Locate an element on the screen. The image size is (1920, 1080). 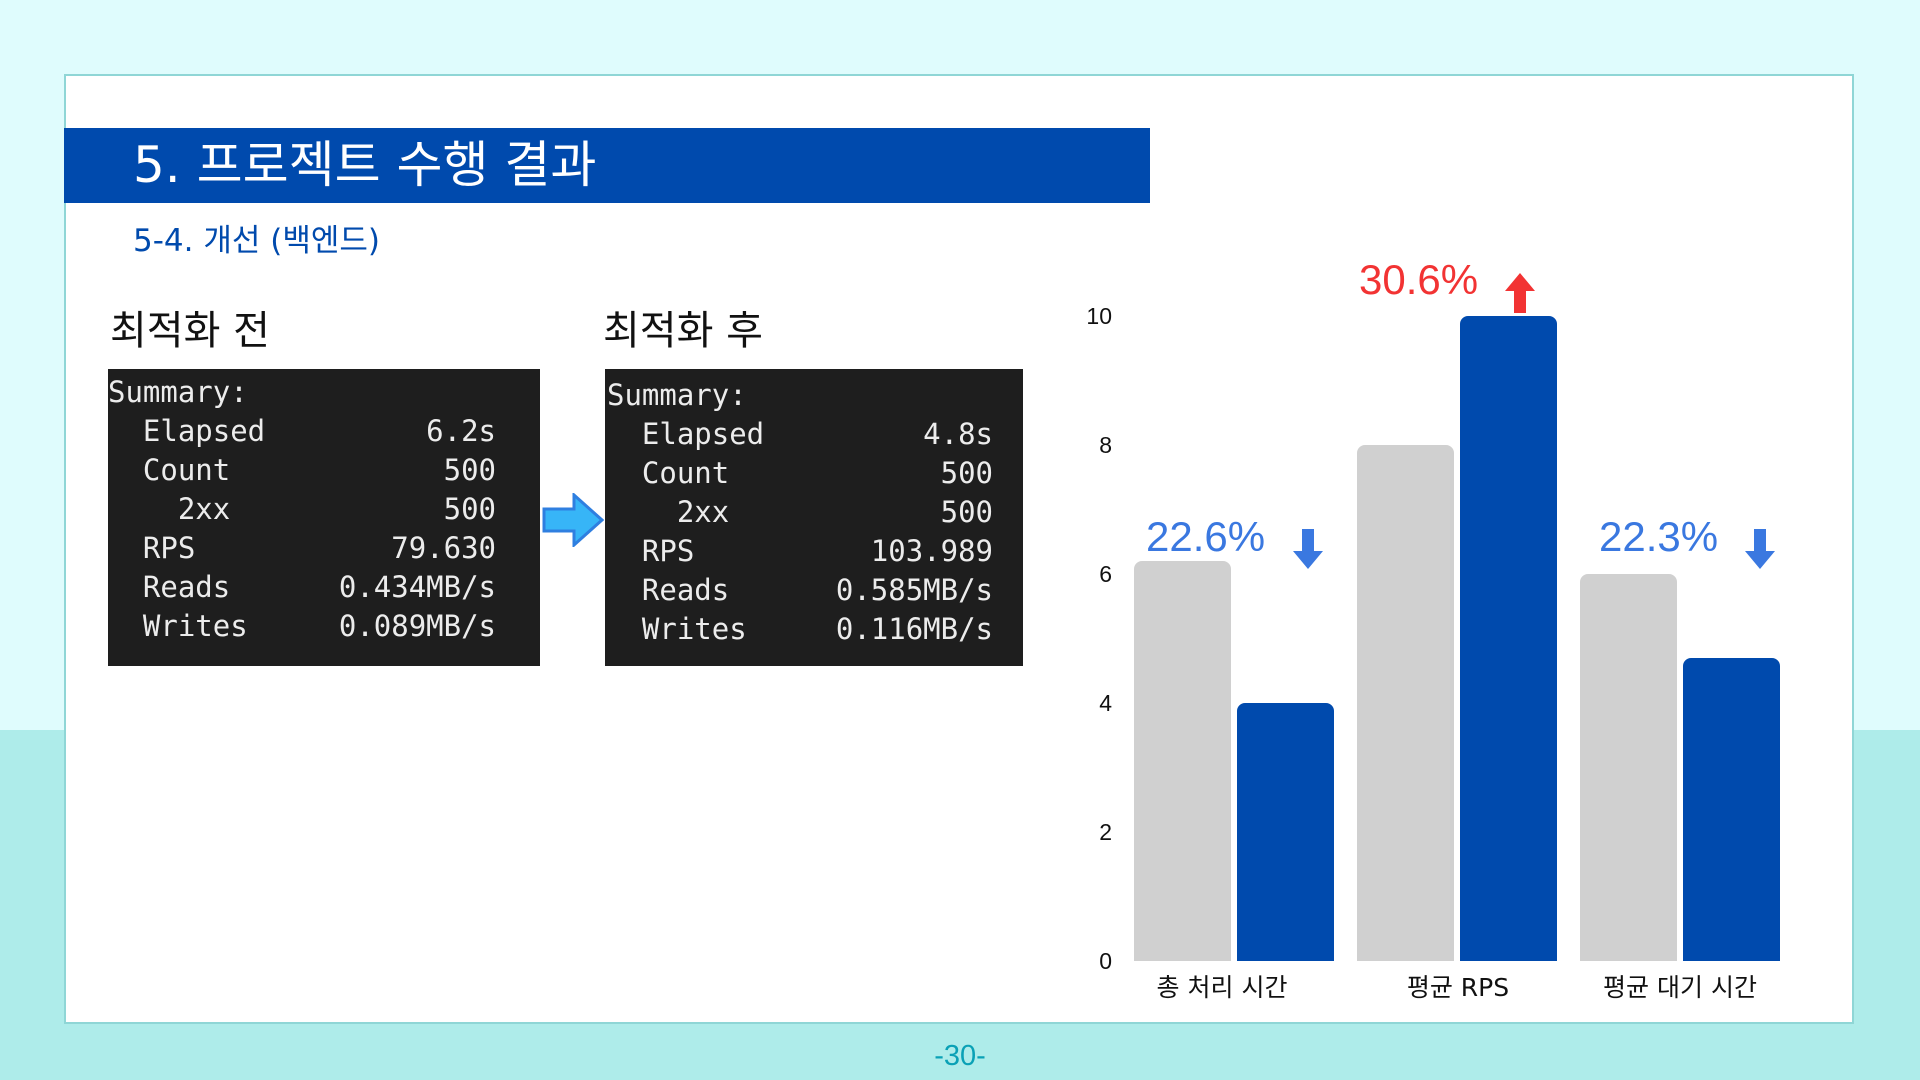
before-label: 최적화 전 is located at coordinates (190, 331).